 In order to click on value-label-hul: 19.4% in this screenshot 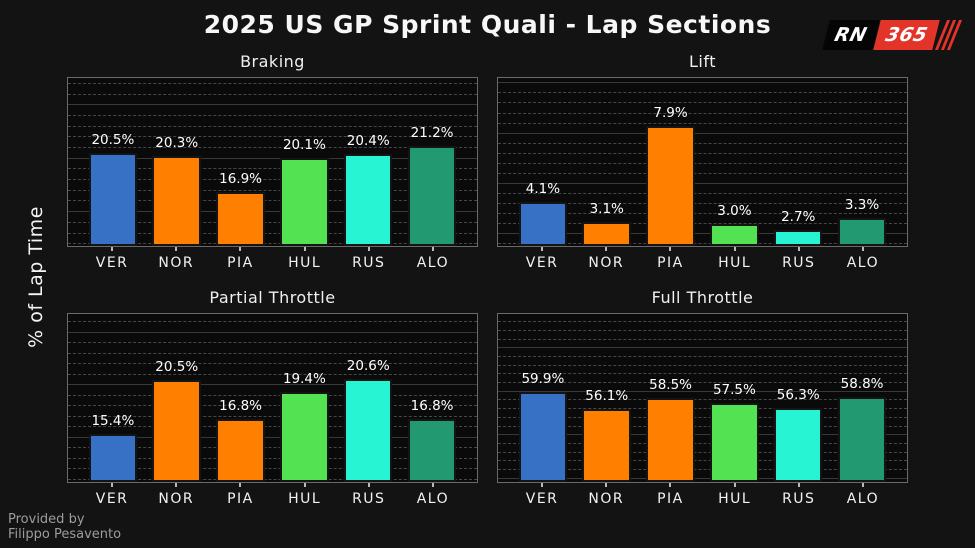, I will do `click(304, 378)`.